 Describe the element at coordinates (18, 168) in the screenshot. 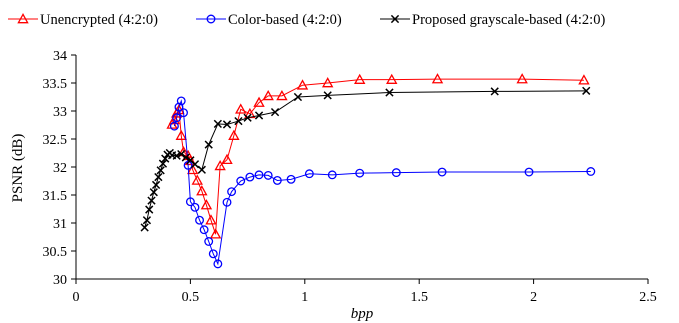

I see `y-axis-title: PSNR (dB)` at that location.